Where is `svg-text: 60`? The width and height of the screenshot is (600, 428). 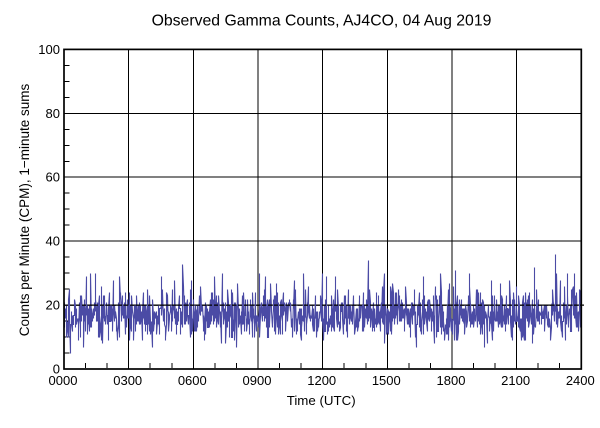
svg-text: 60 is located at coordinates (53, 177).